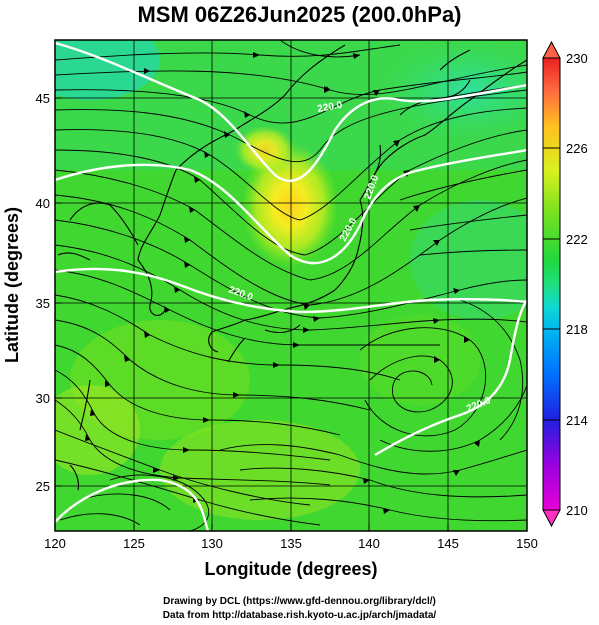  I want to click on map-title: MSM 06Z26Jun2025 (200.0hPa), so click(299, 14).